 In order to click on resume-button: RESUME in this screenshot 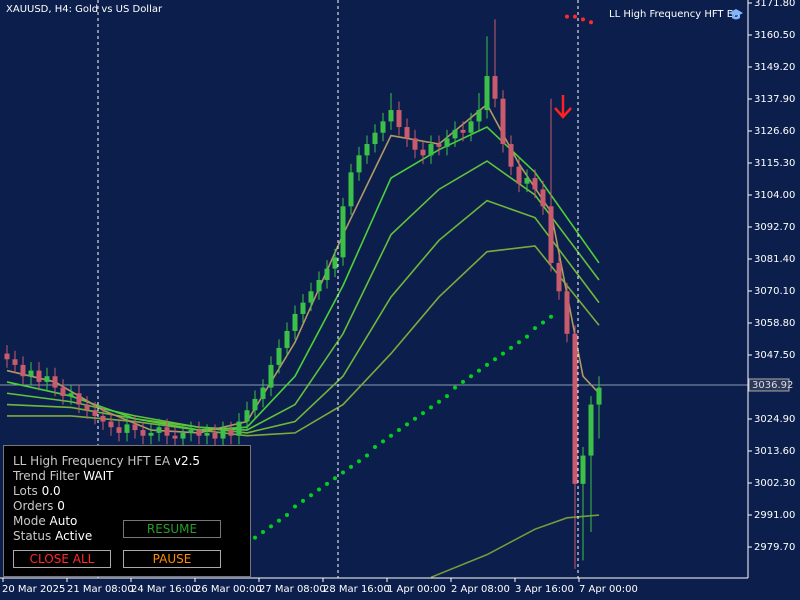, I will do `click(172, 529)`.